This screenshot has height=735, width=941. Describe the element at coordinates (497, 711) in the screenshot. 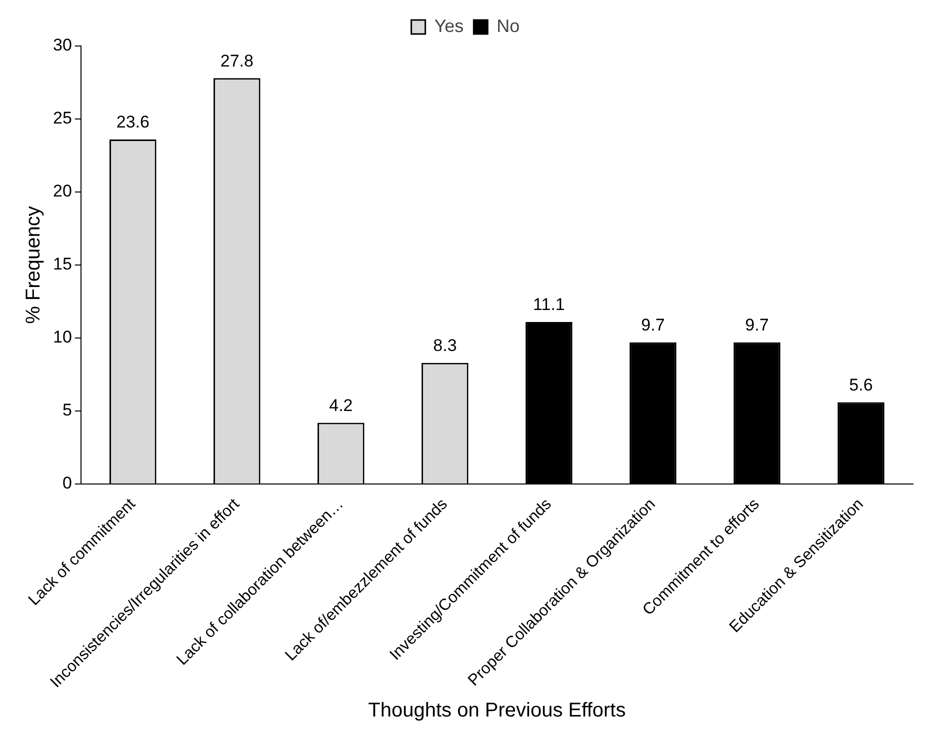

I see `x-axis-title: Thoughts on Previous Efforts` at that location.